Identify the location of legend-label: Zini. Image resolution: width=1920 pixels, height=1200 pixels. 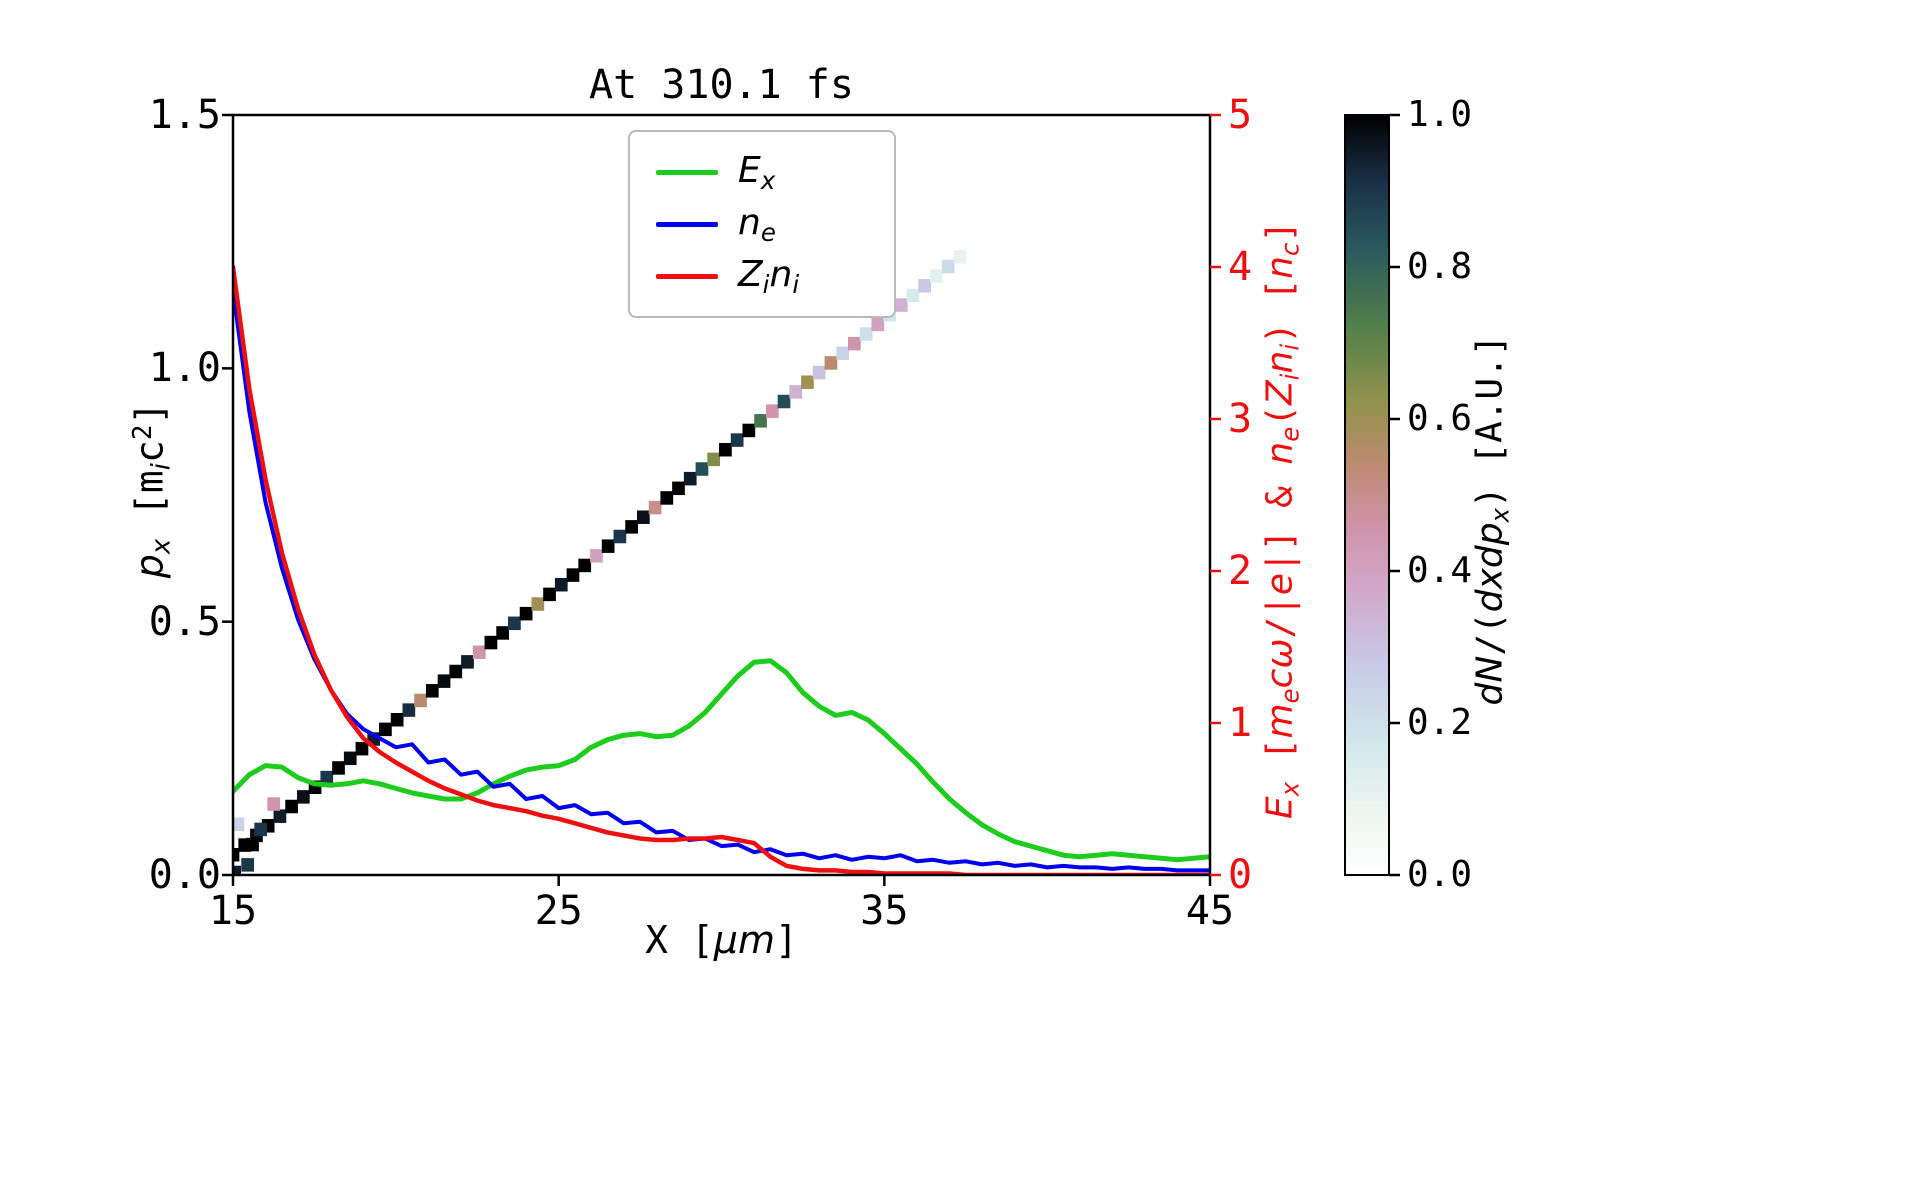
(768, 276).